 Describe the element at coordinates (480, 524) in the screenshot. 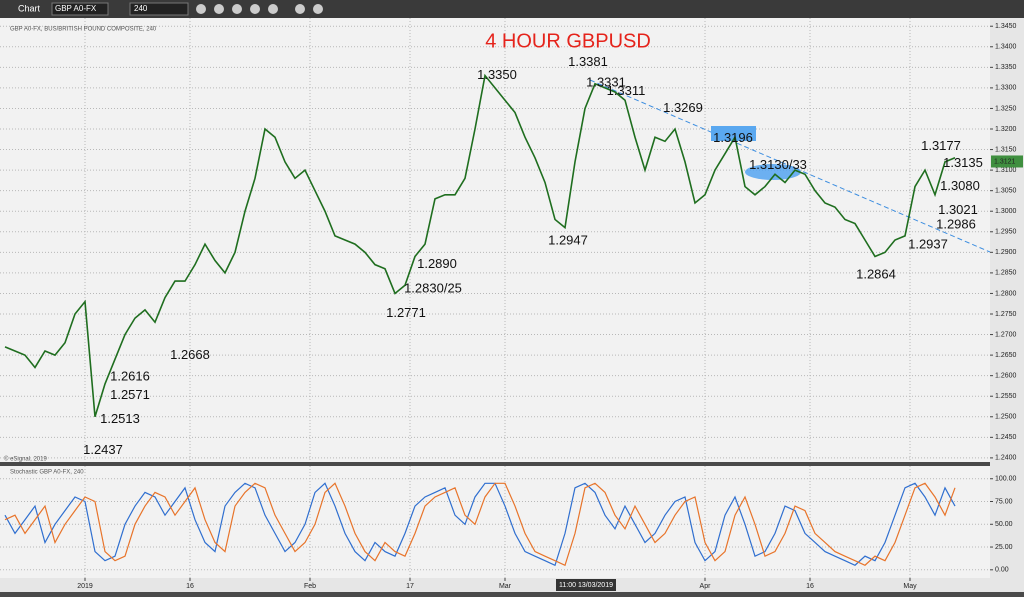

I see `series-line` at that location.